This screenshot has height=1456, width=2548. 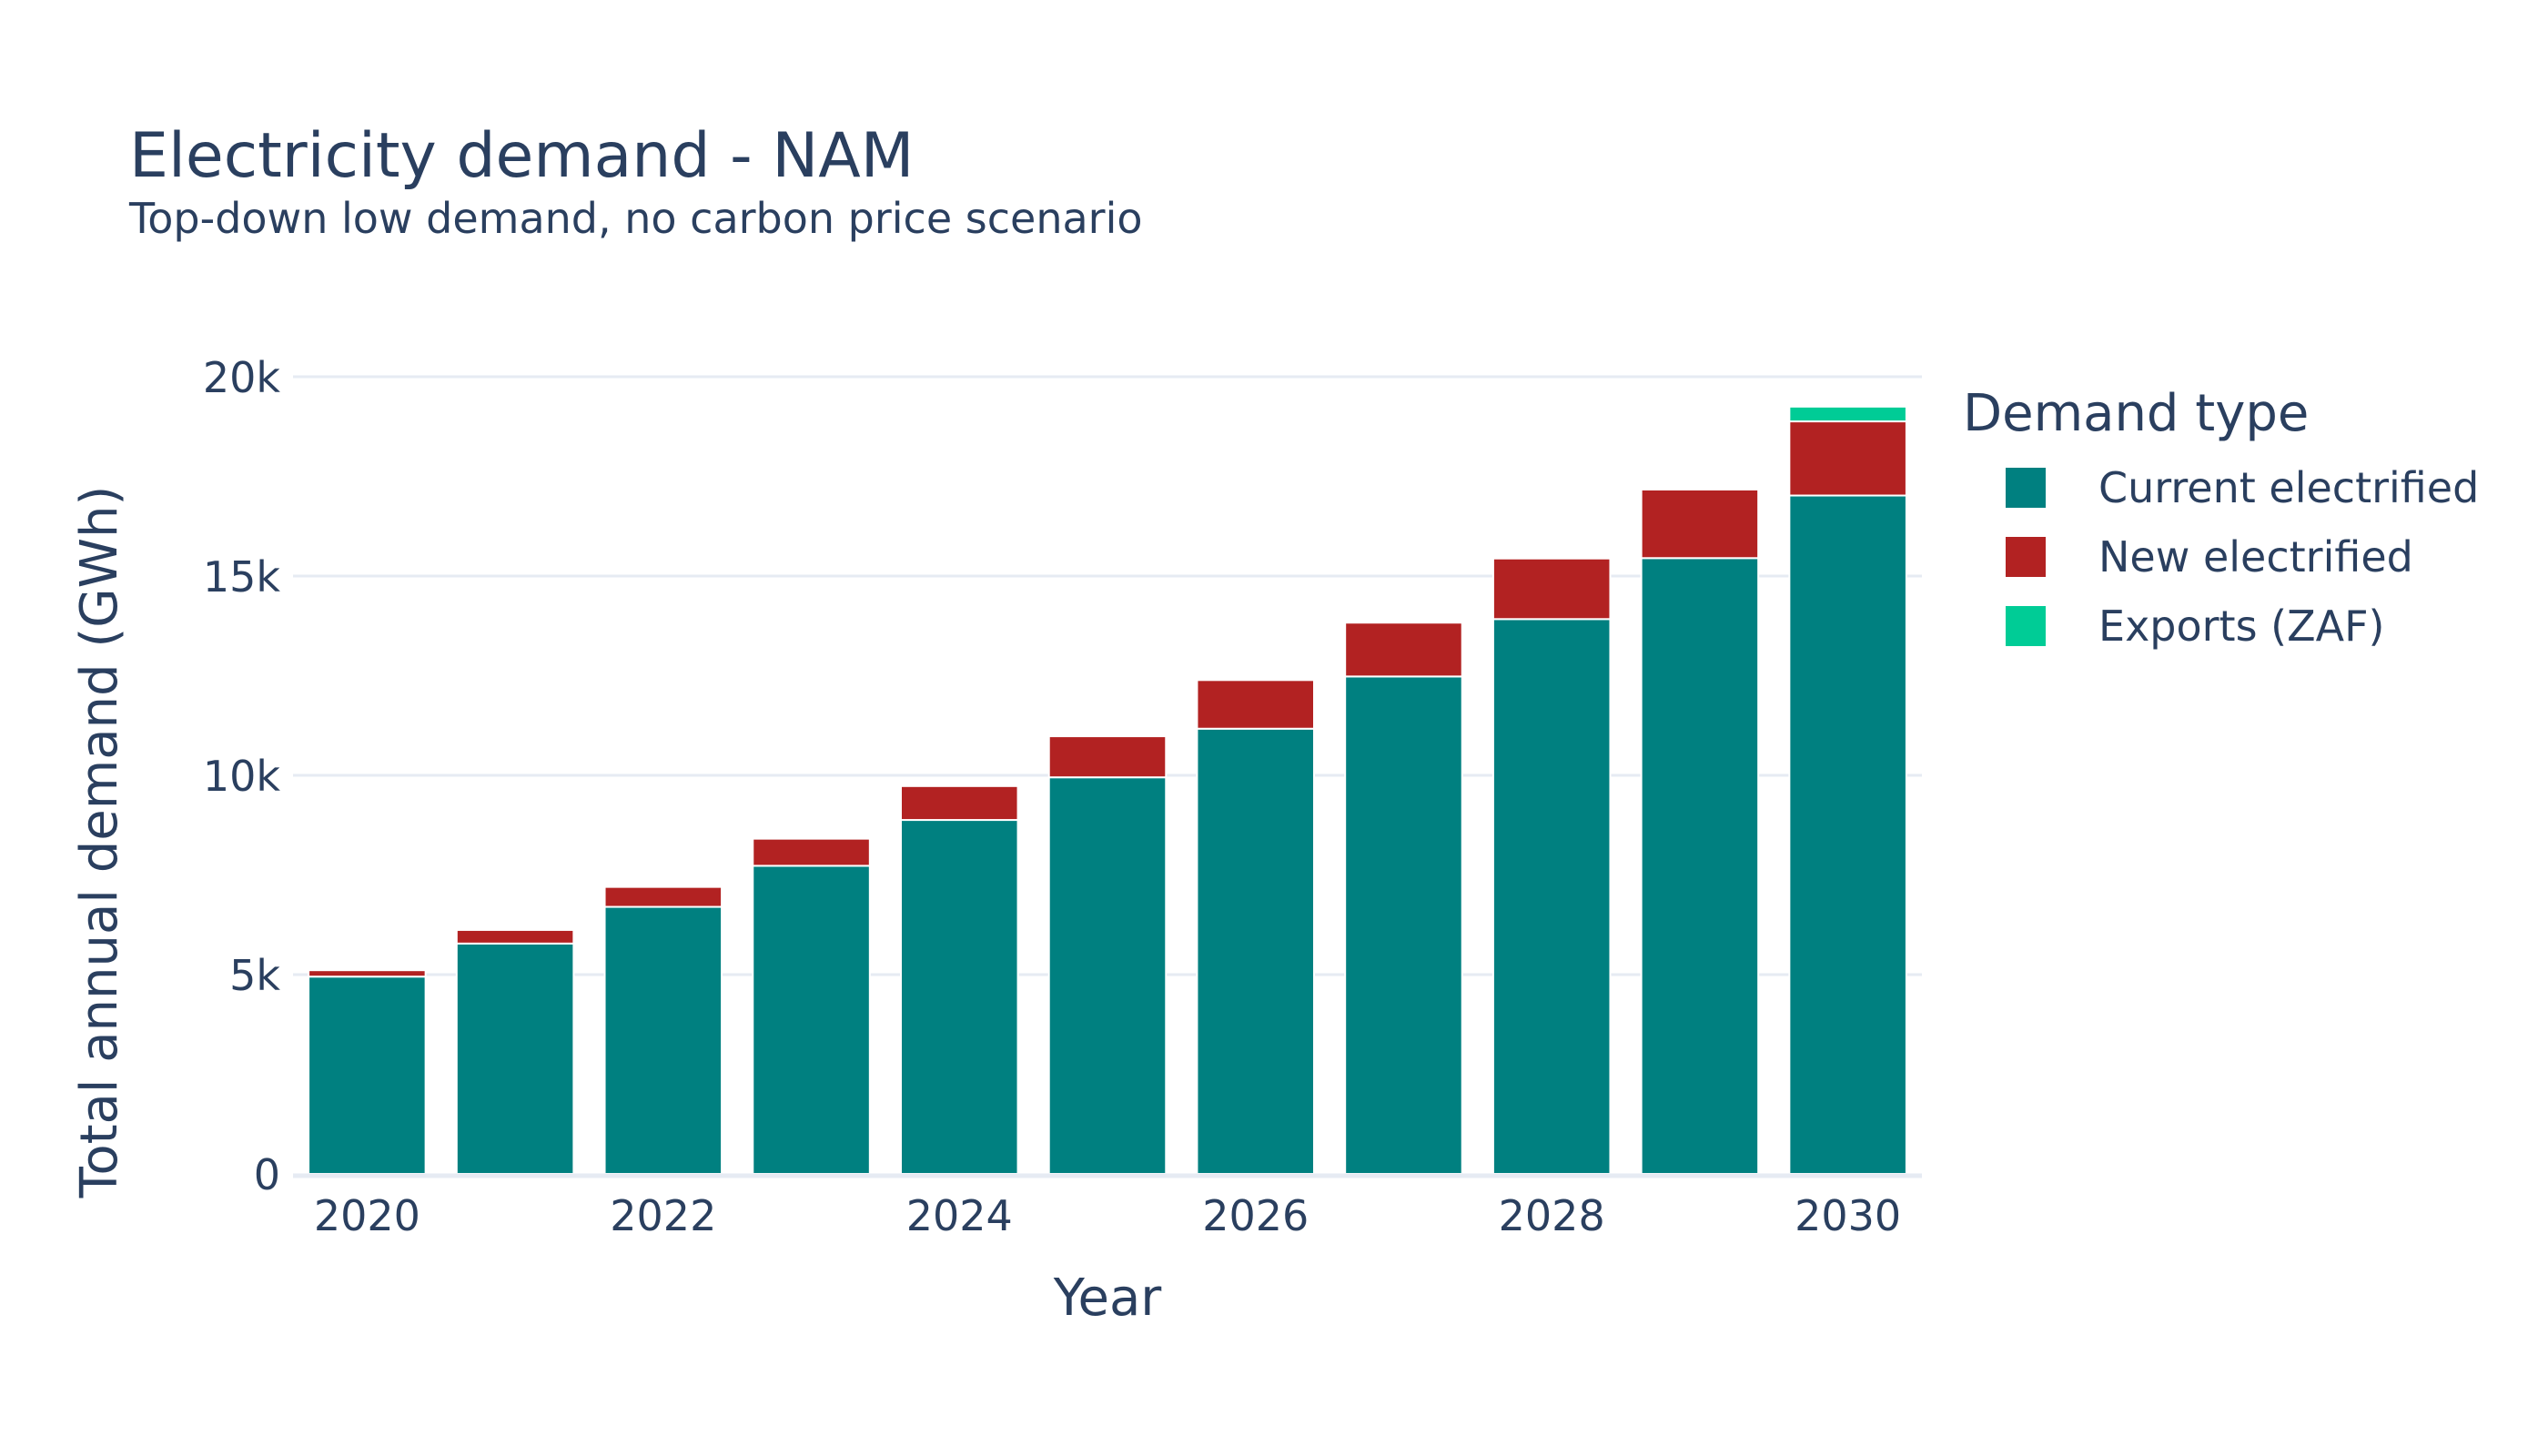 What do you see at coordinates (242, 377) in the screenshot?
I see `y-tick-label: 20k` at bounding box center [242, 377].